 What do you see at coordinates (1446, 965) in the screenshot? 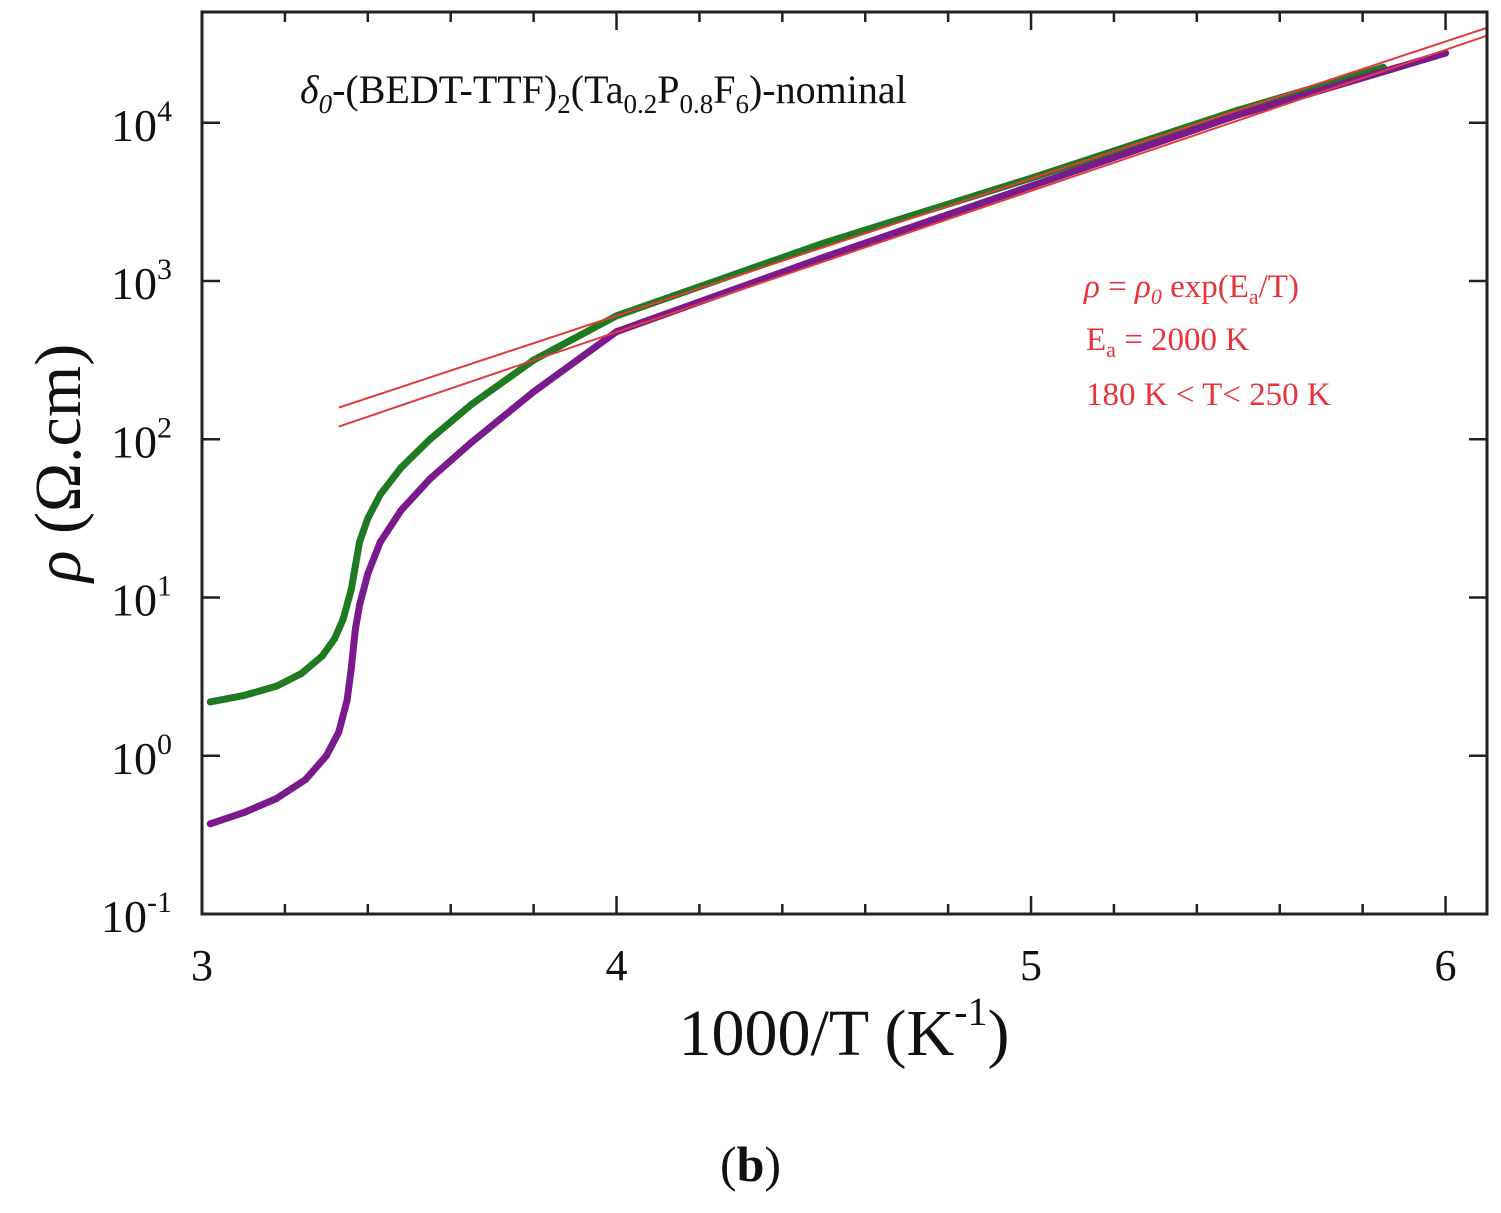
I see `x-tick-label: 6` at bounding box center [1446, 965].